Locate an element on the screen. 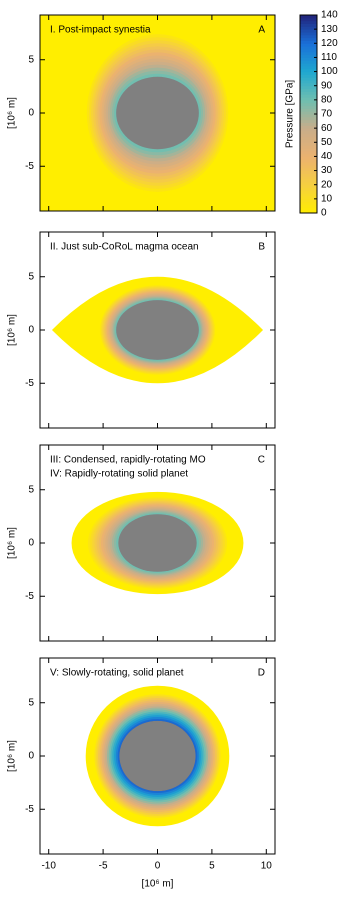  colorbar-tick-label: 20 is located at coordinates (327, 184).